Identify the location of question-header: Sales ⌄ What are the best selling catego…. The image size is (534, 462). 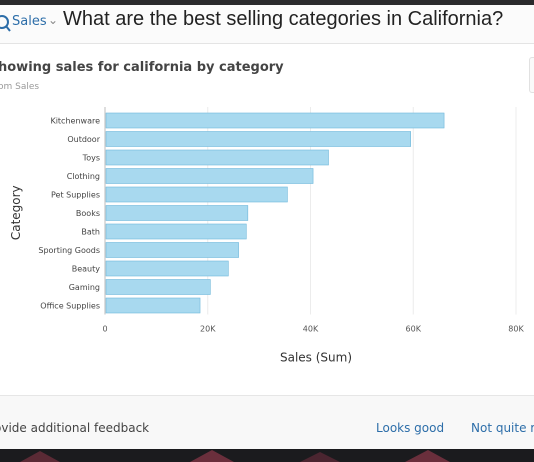
(267, 24).